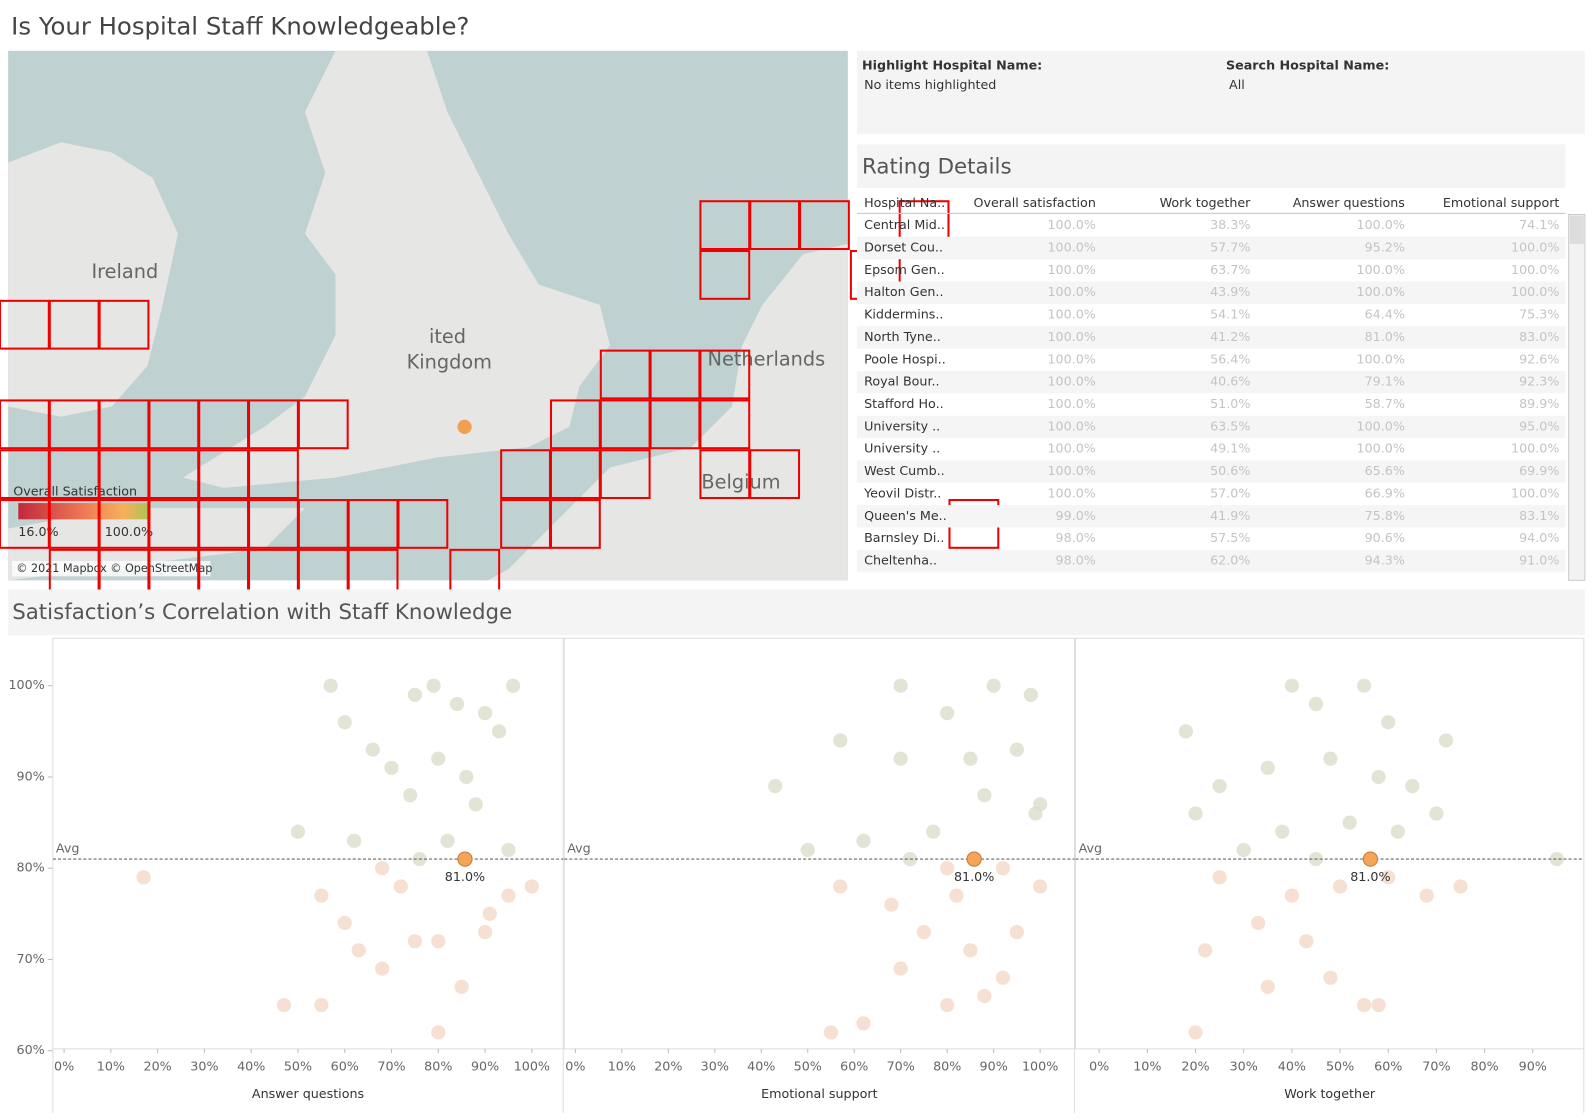 This screenshot has width=1594, height=1120. Describe the element at coordinates (1385, 336) in the screenshot. I see `table-cell: 81.0%` at that location.